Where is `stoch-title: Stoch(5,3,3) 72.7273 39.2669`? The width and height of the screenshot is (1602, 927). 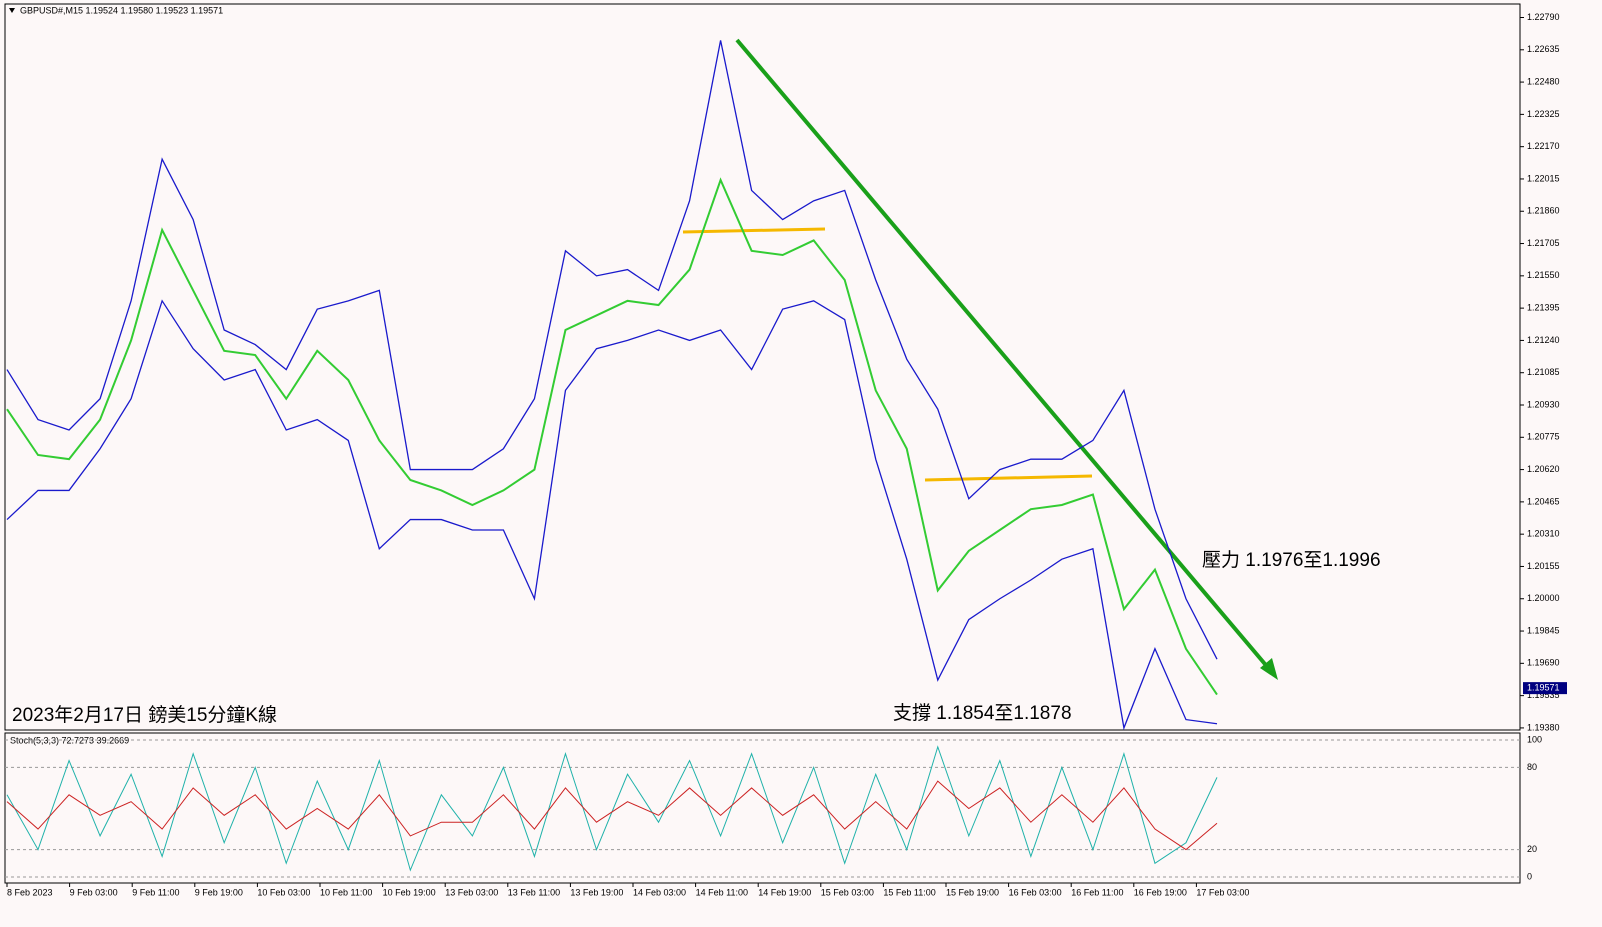
stoch-title: Stoch(5,3,3) 72.7273 39.2669 is located at coordinates (69, 740).